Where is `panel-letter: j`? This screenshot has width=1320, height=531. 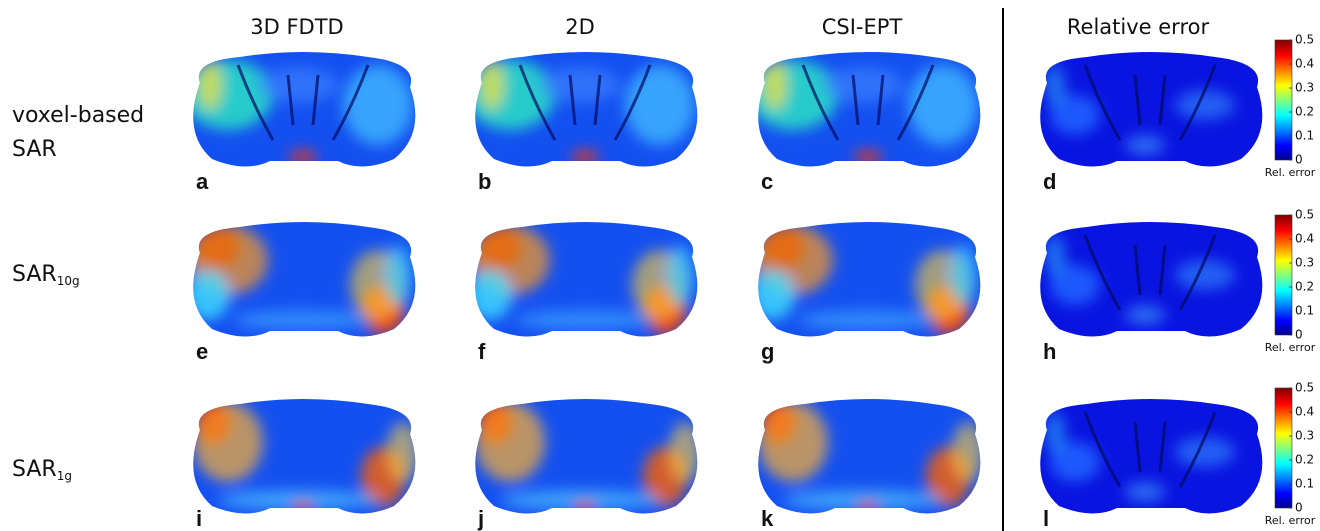 panel-letter: j is located at coordinates (480, 518).